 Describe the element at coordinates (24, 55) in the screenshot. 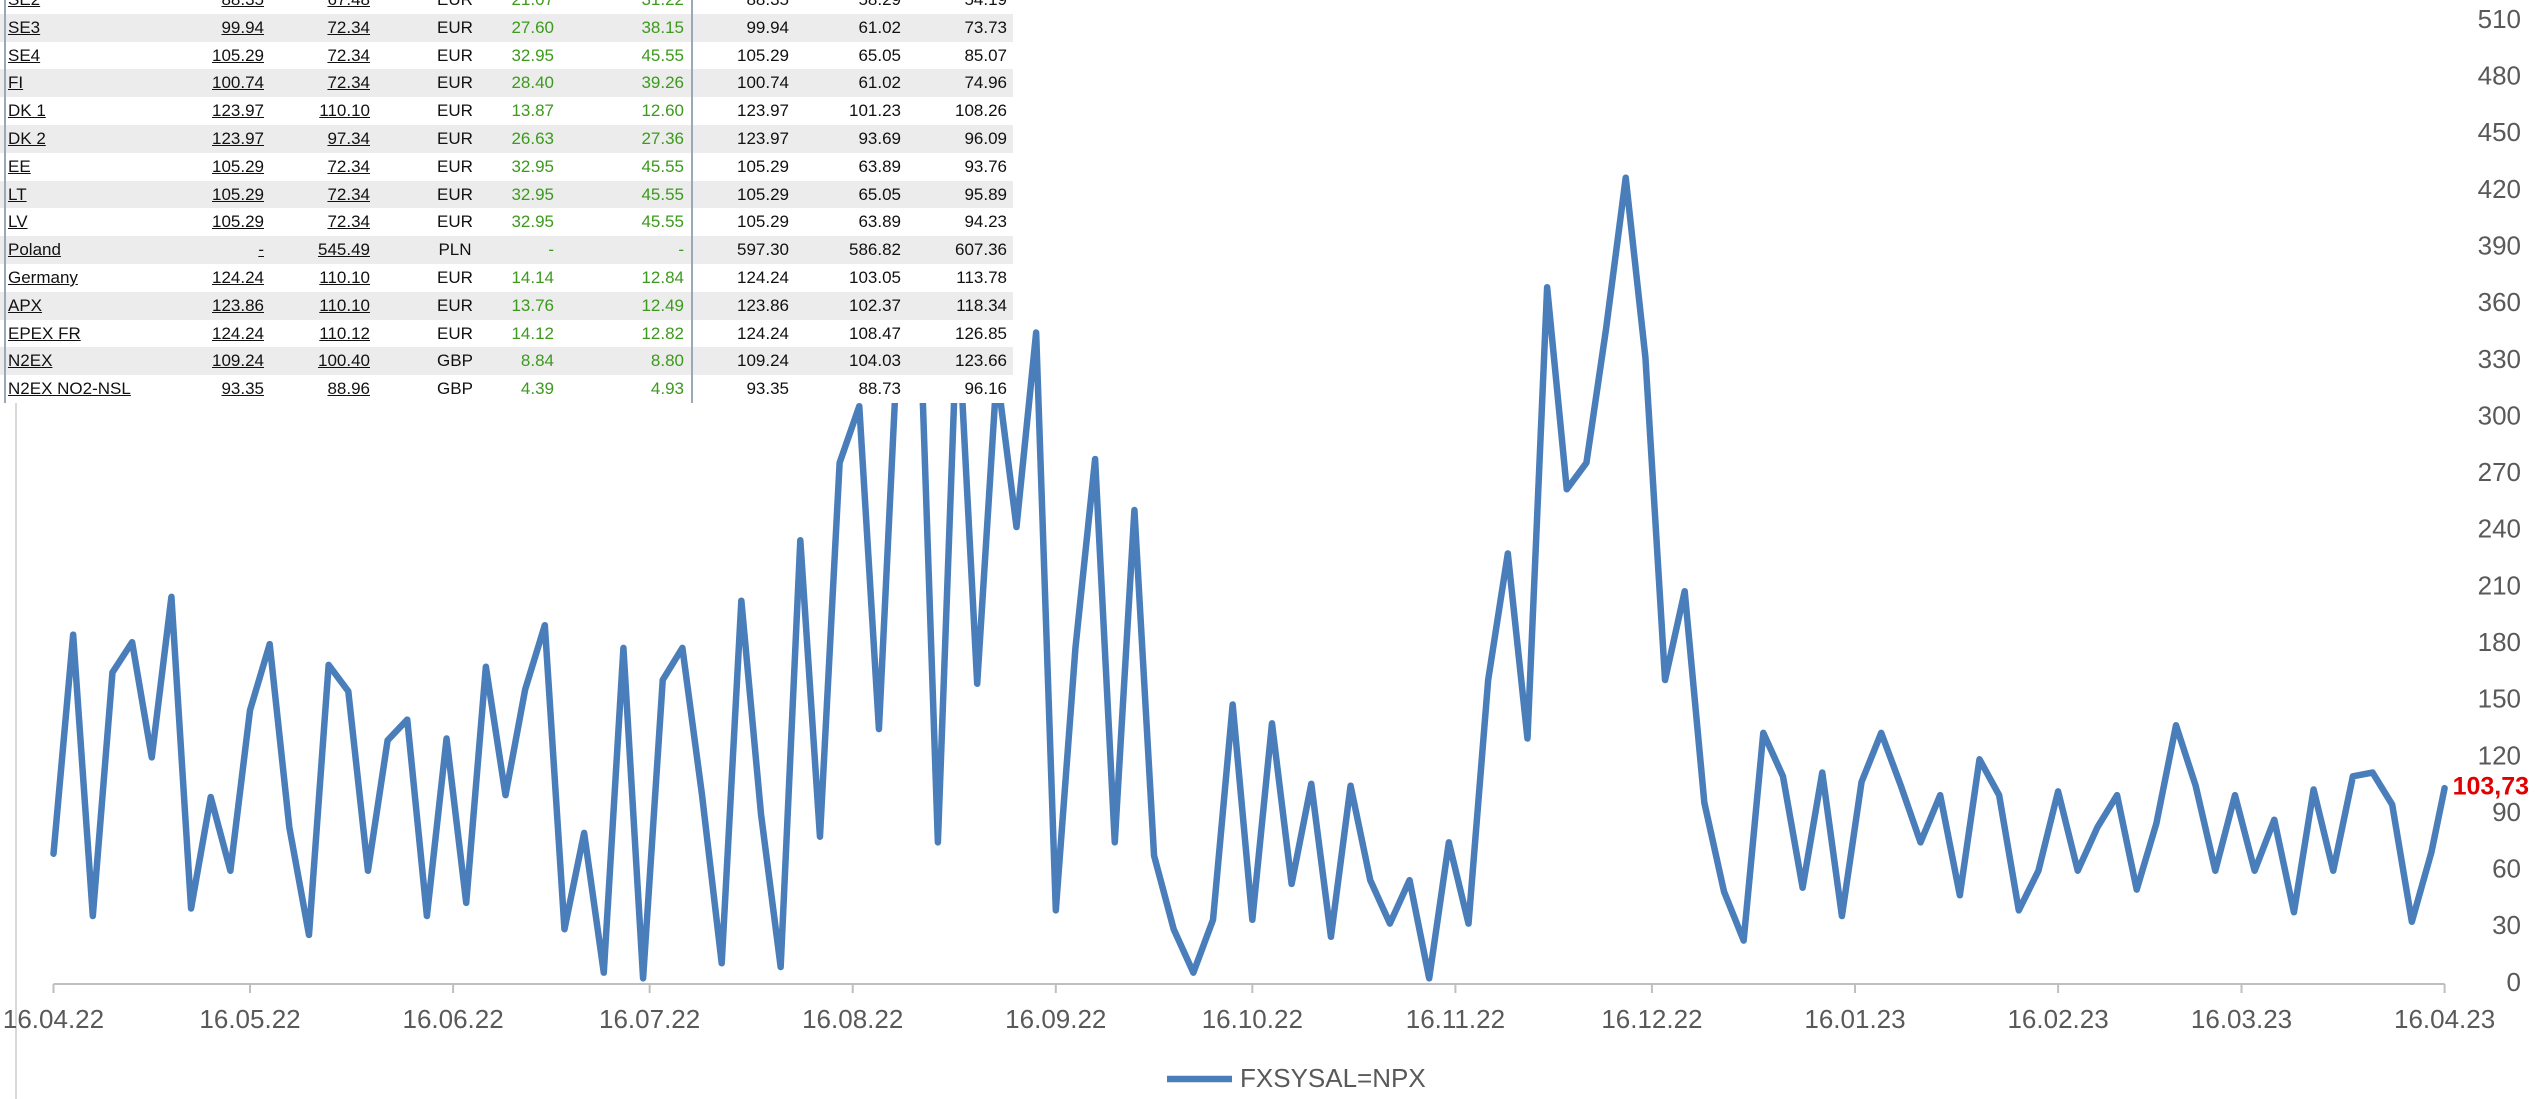

I see `table-cell: SE4` at that location.